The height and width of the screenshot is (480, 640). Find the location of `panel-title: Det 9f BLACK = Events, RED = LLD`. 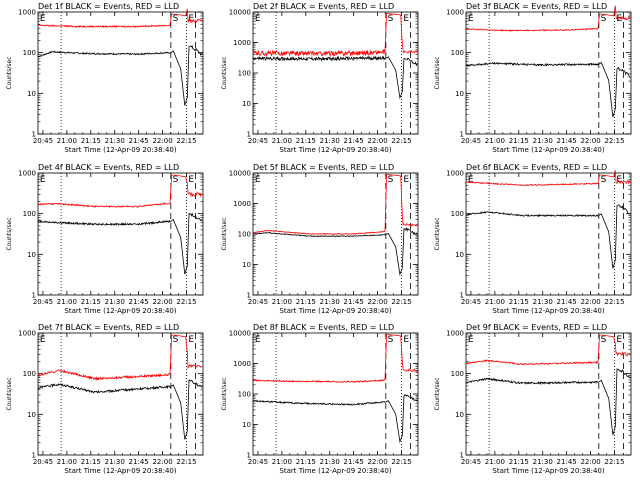

panel-title: Det 9f BLACK = Events, RED = LLD is located at coordinates (536, 327).